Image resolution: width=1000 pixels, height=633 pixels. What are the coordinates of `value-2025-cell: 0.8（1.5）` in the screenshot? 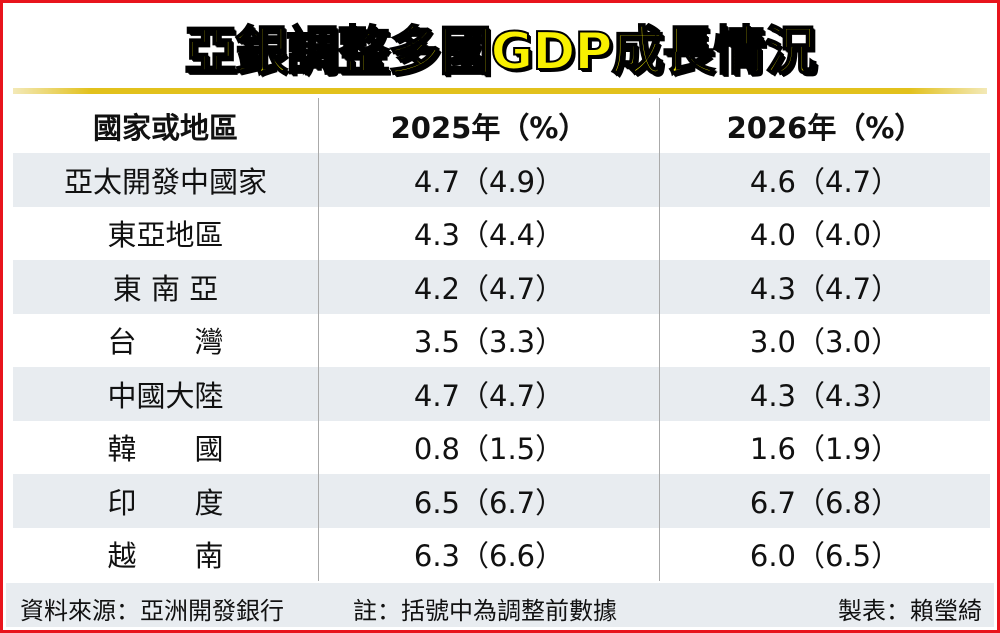 It's located at (489, 447).